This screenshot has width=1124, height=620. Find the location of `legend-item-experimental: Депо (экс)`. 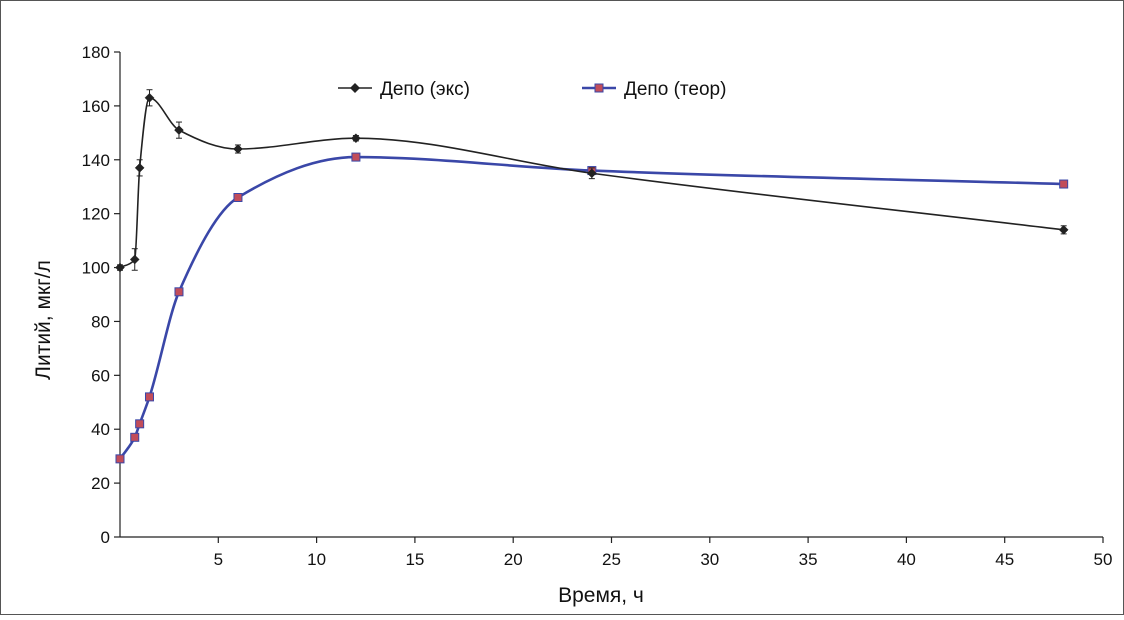

legend-item-experimental: Депо (экс) is located at coordinates (404, 89).